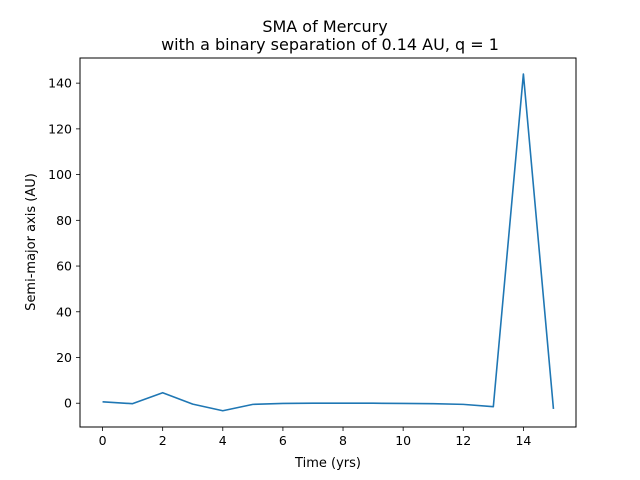 The image size is (640, 480). I want to click on x-tick-label: 6, so click(283, 440).